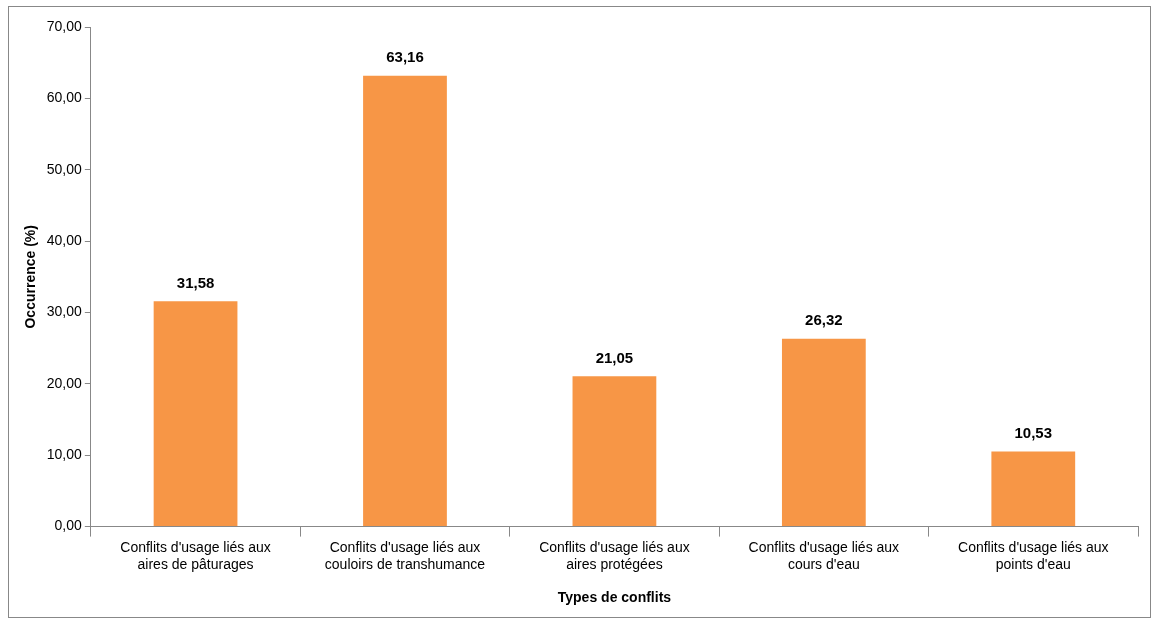 This screenshot has width=1157, height=624. What do you see at coordinates (68, 525) in the screenshot?
I see `y-tick-label: 0,00` at bounding box center [68, 525].